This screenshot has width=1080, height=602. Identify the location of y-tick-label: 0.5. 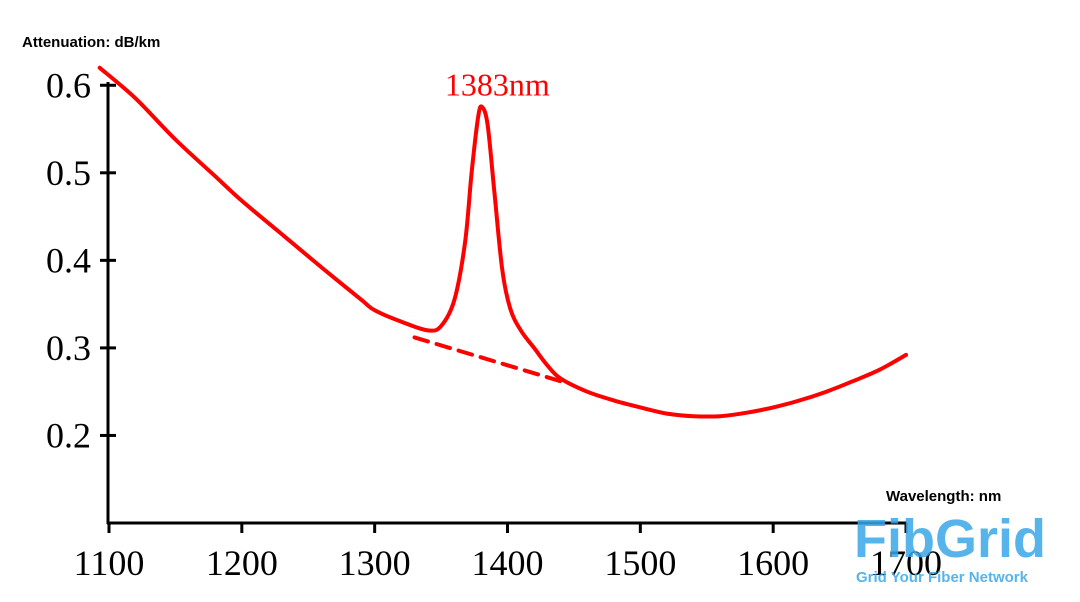
(68, 173).